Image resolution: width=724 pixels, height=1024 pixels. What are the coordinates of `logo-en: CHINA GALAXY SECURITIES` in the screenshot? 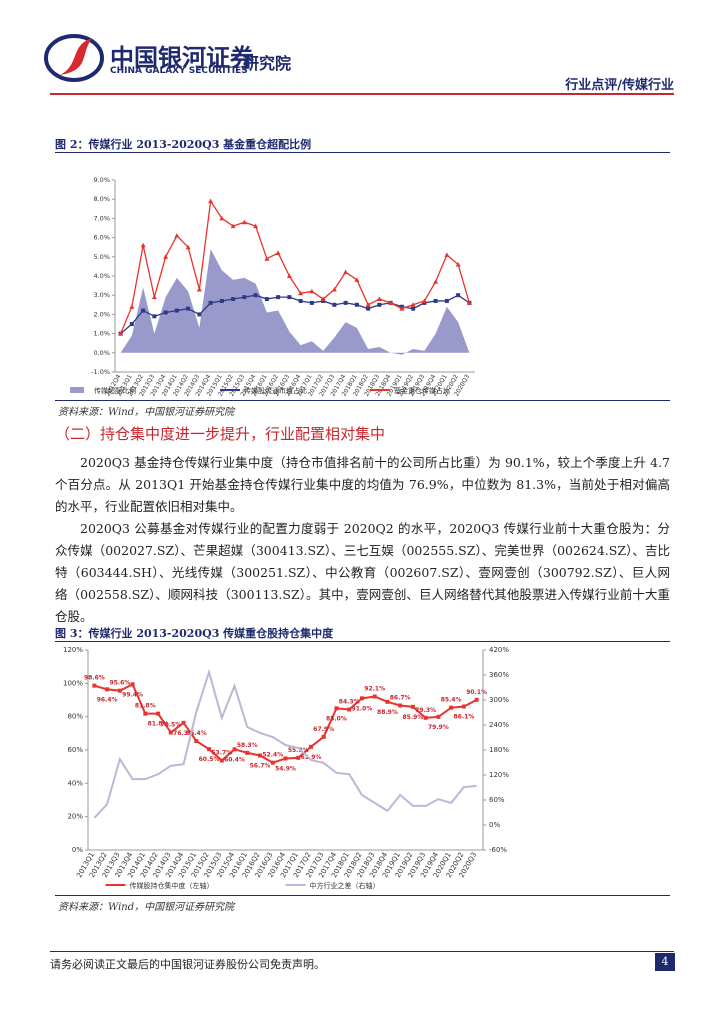 It's located at (179, 71).